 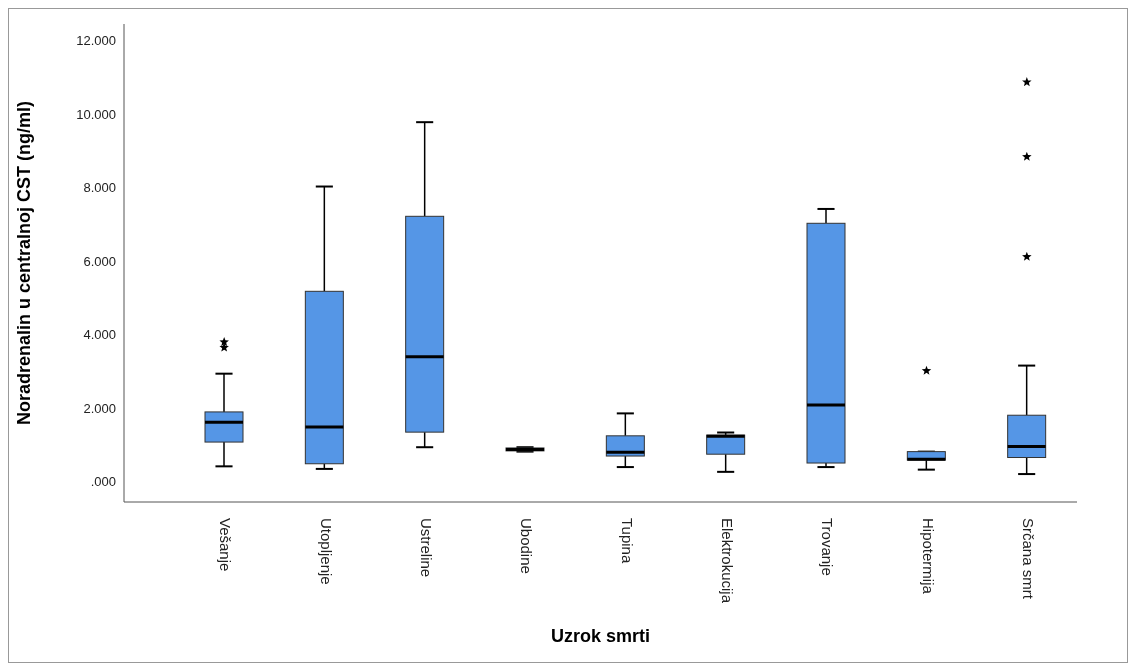 What do you see at coordinates (99, 335) in the screenshot?
I see `y-tick-label: 4.000` at bounding box center [99, 335].